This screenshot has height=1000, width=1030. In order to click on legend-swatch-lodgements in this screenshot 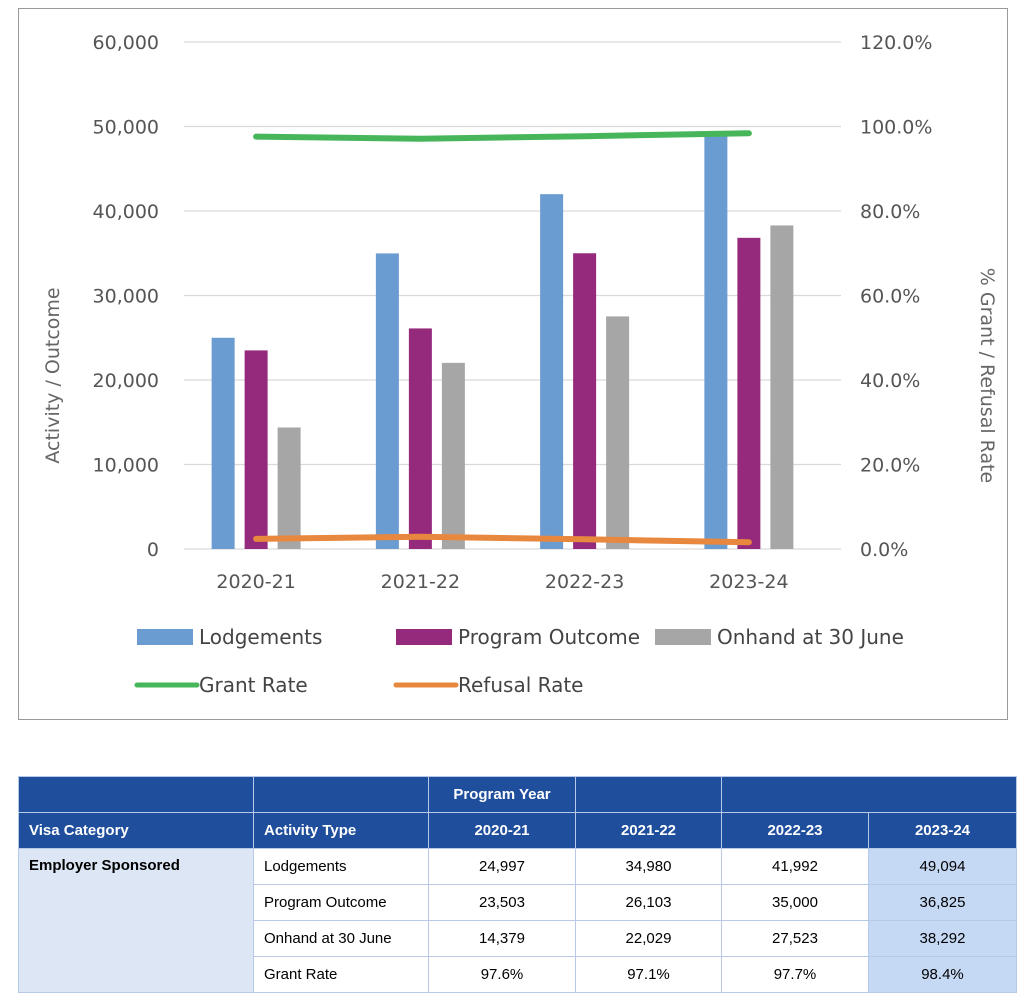, I will do `click(165, 637)`.